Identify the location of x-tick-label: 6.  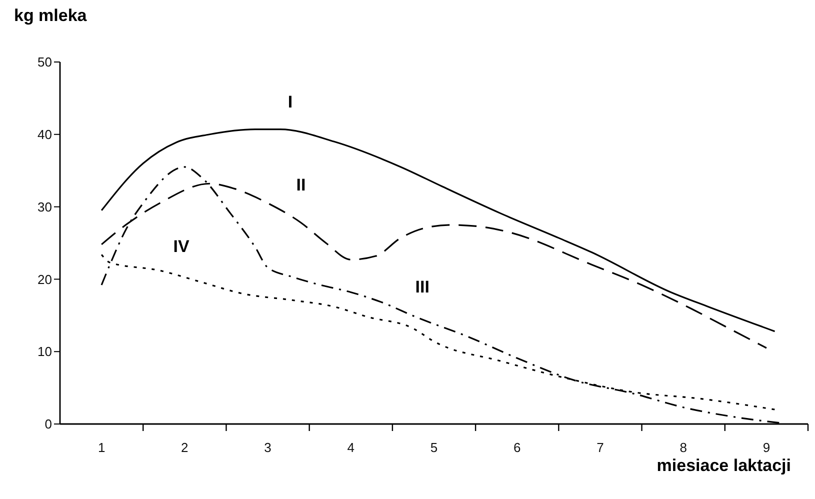
(517, 447).